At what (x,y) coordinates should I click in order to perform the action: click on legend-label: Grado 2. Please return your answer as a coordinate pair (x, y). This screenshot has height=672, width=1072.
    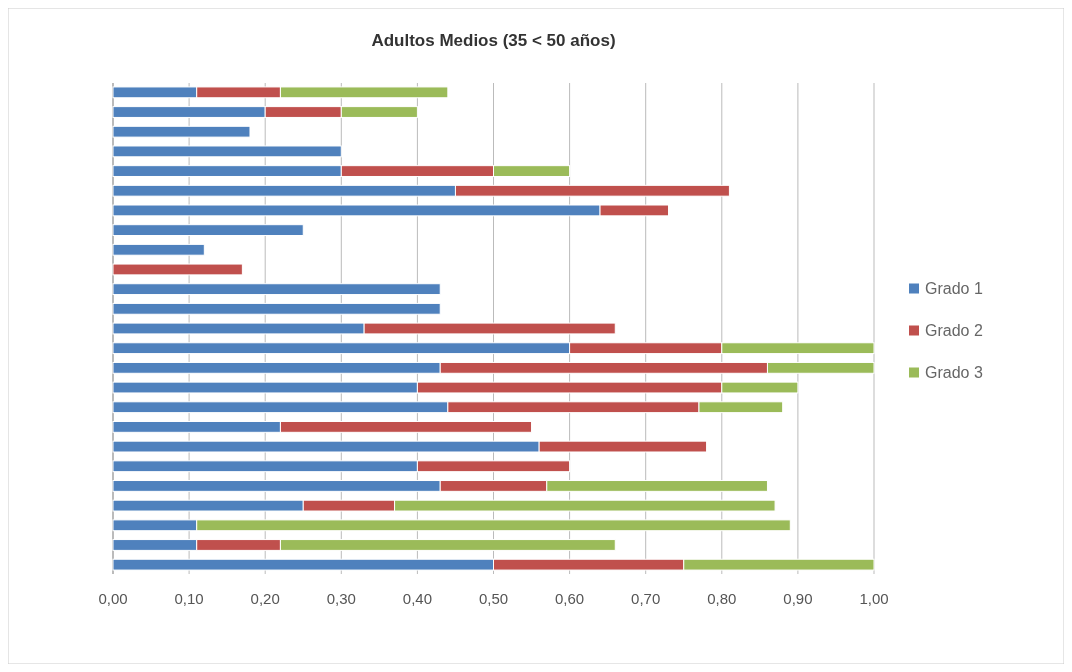
    Looking at the image, I should click on (954, 331).